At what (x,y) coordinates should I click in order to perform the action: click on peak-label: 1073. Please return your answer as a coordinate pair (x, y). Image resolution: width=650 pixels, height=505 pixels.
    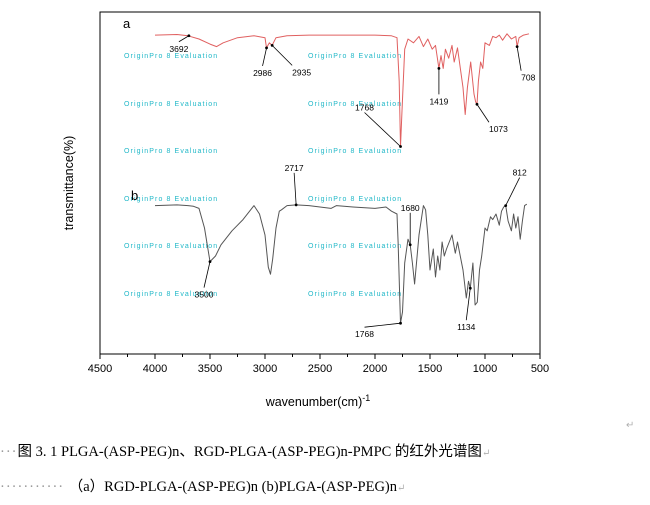
    Looking at the image, I should click on (498, 129).